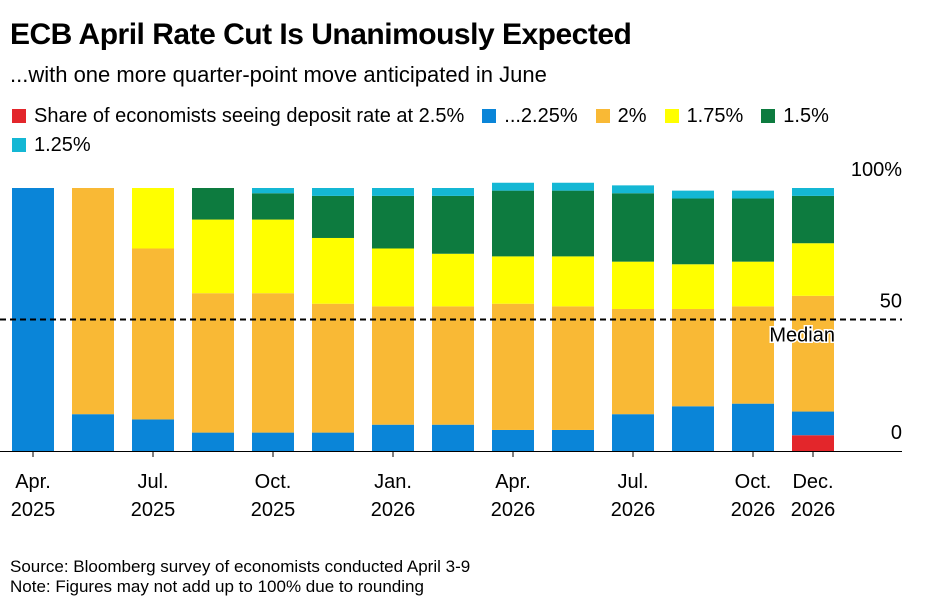 This screenshot has width=928, height=597. I want to click on legend-label: ...2.25%, so click(541, 116).